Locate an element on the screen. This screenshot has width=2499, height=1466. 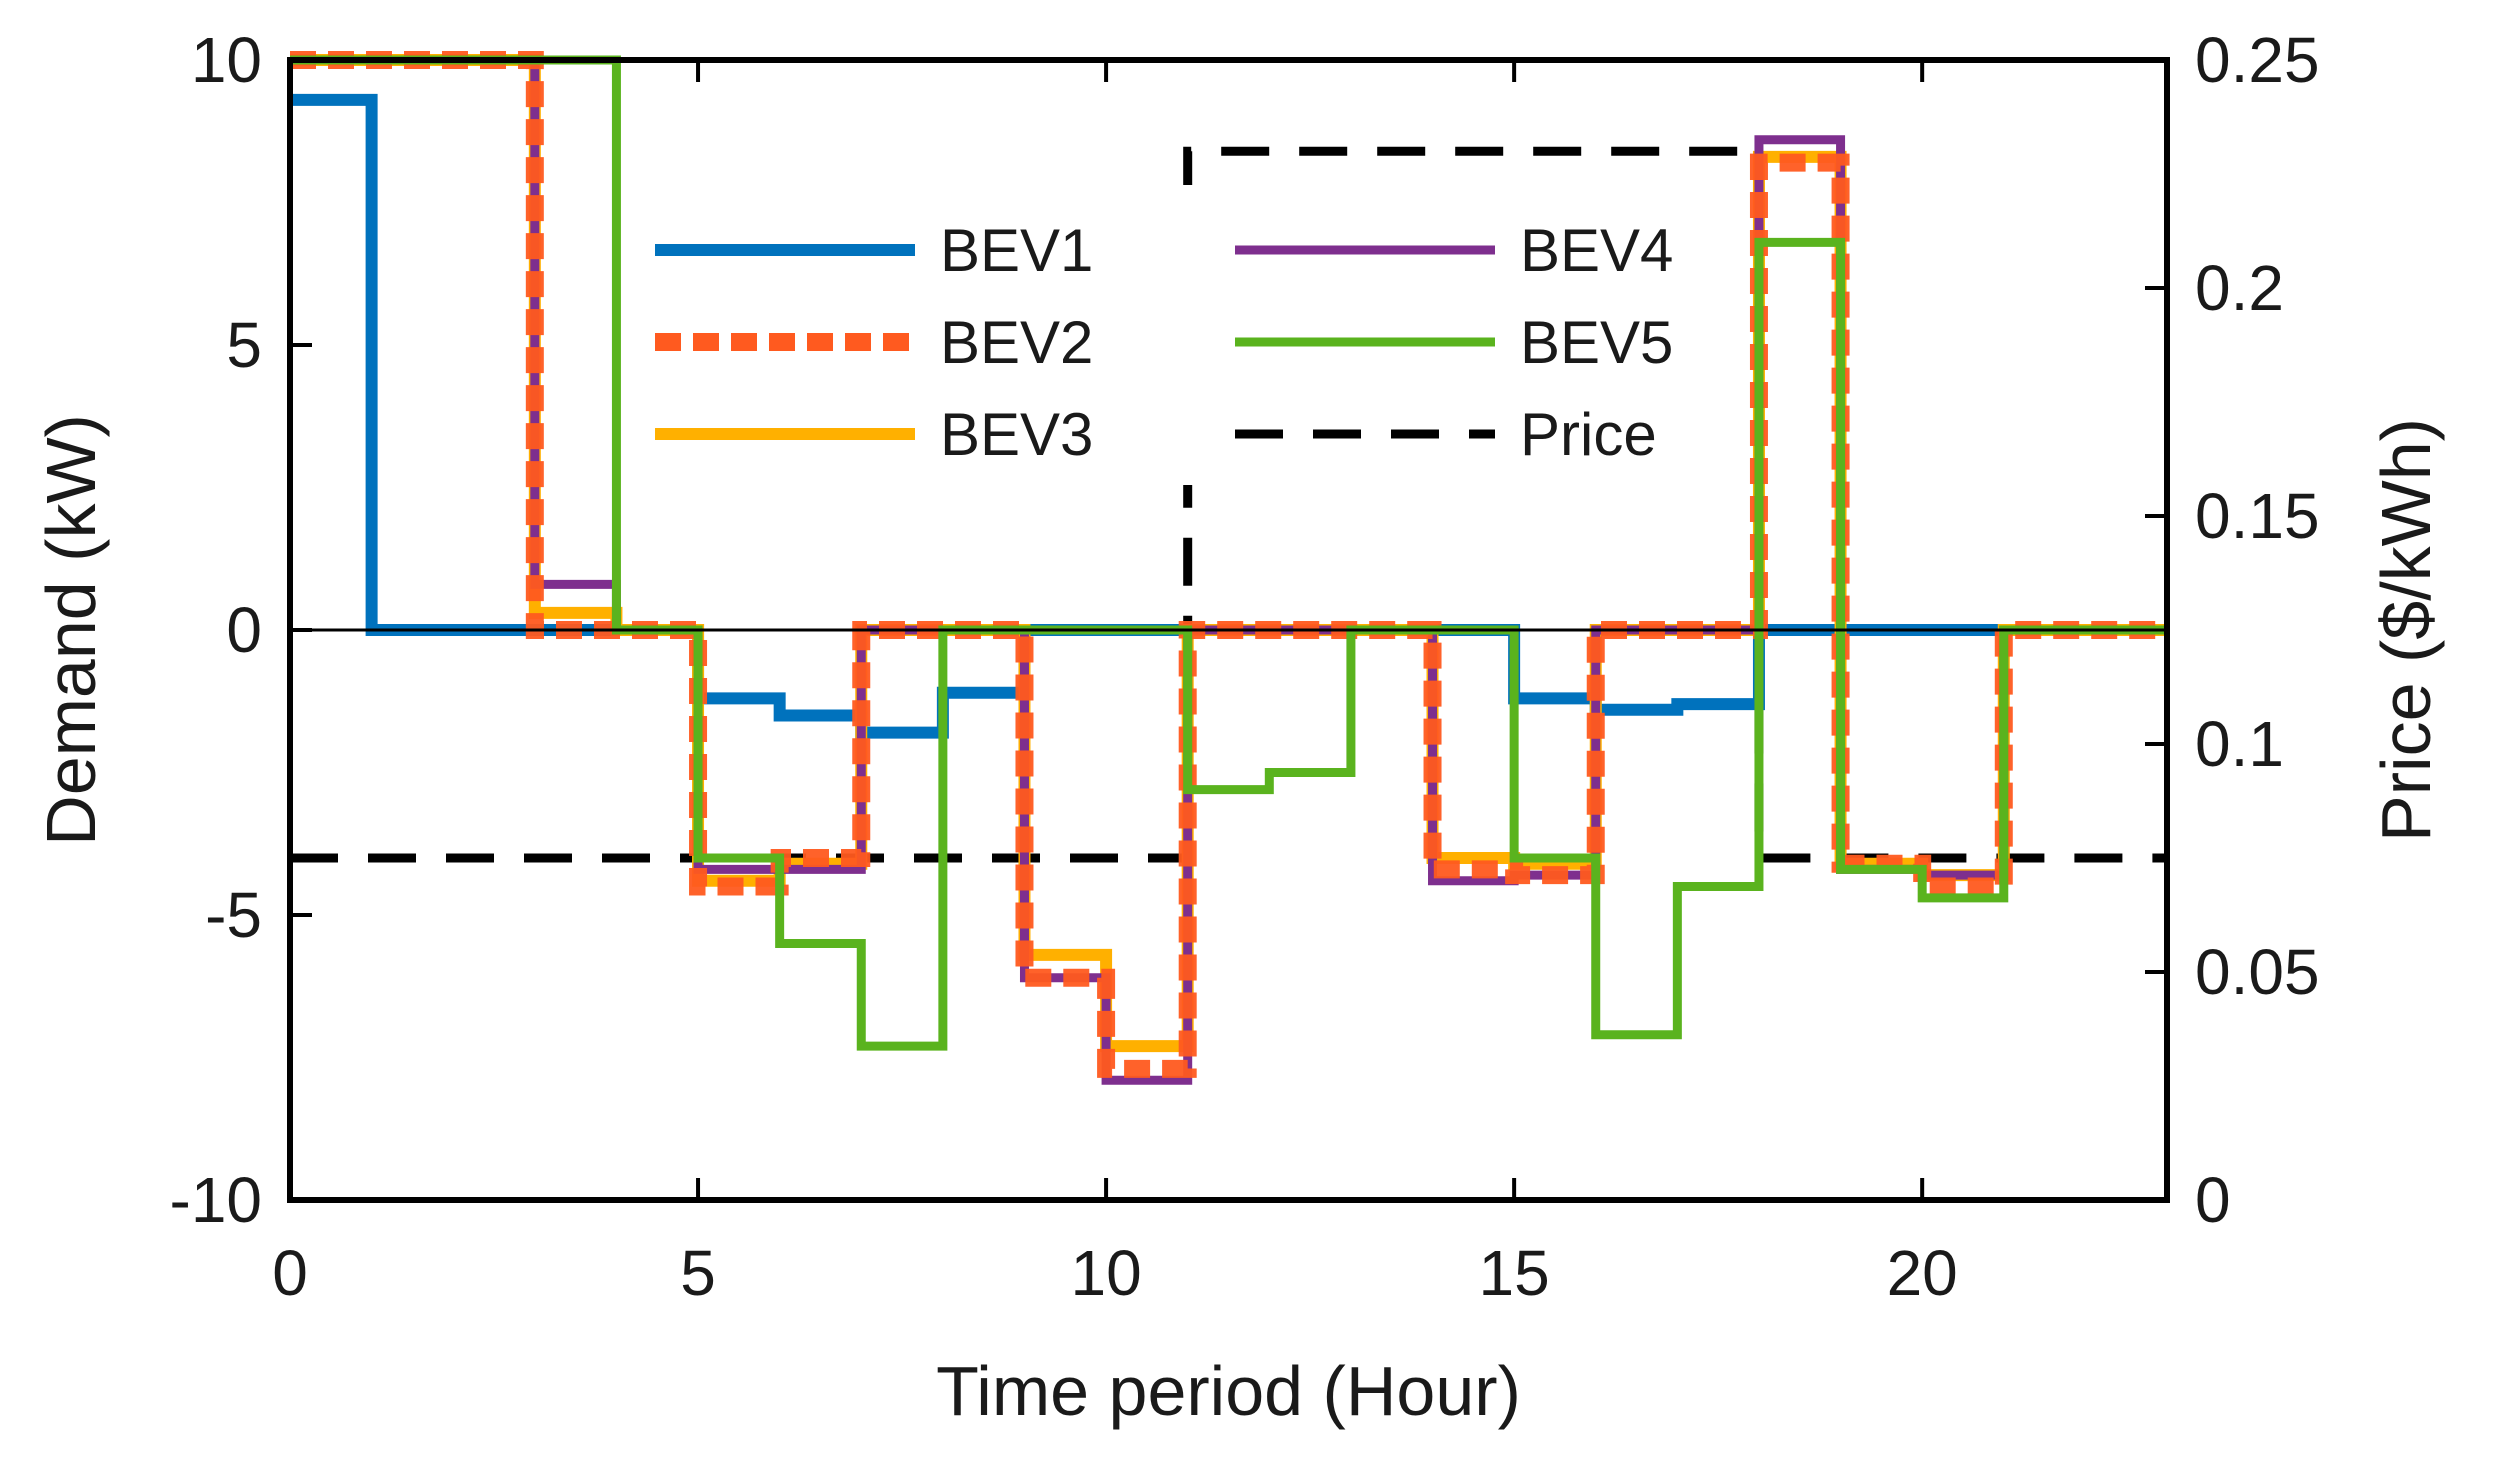
x-tick-label: 10 is located at coordinates (1105, 1273).